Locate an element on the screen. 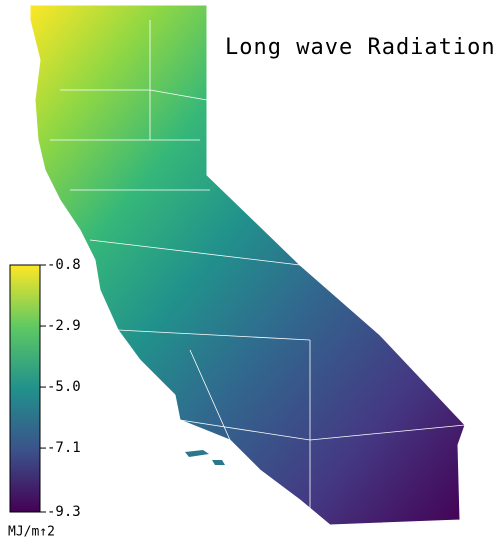 This screenshot has width=502, height=552. colorbar-tick-label: -7.1 is located at coordinates (64, 448).